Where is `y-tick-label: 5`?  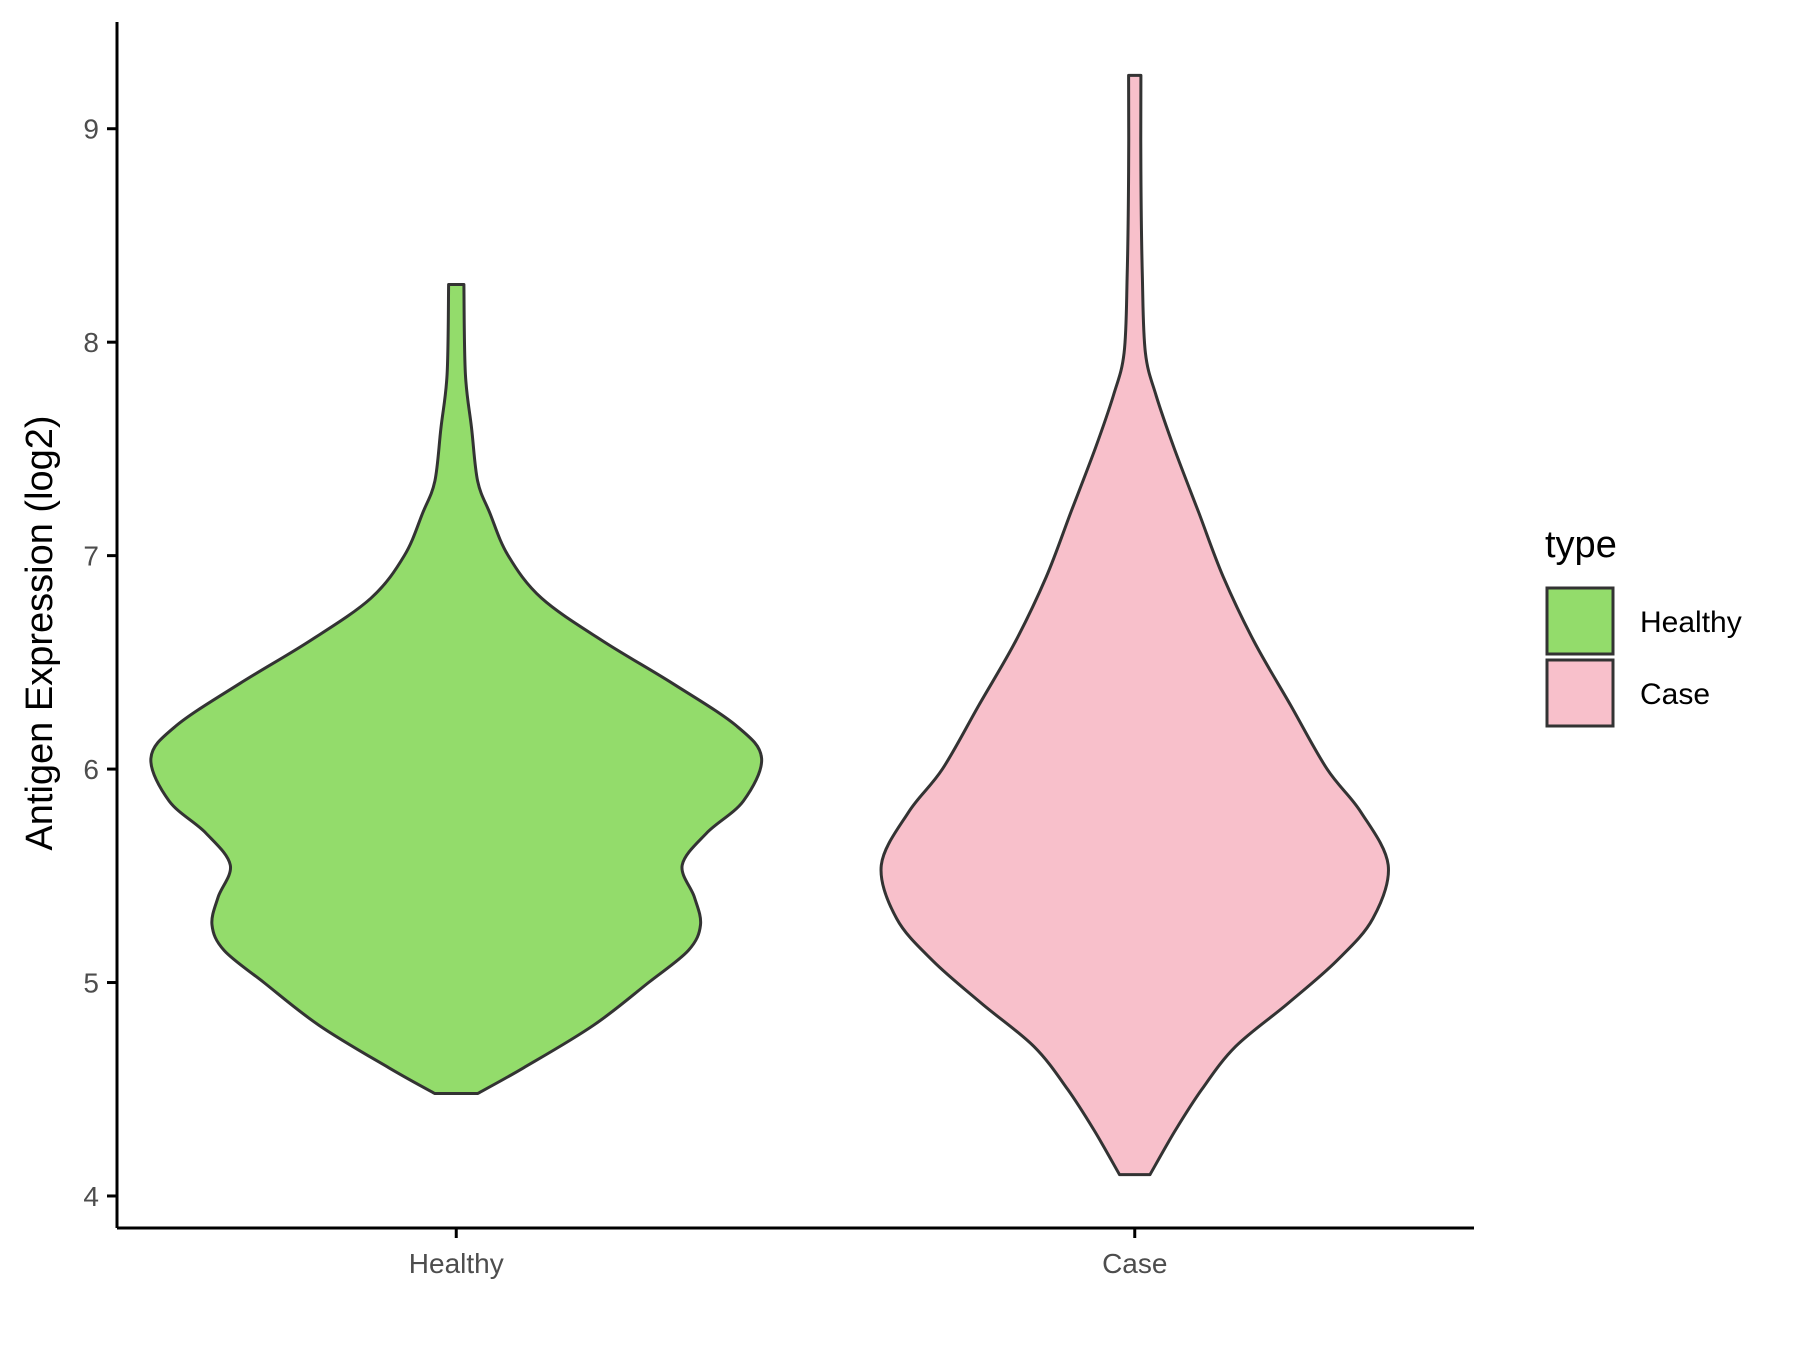 y-tick-label: 5 is located at coordinates (91, 983).